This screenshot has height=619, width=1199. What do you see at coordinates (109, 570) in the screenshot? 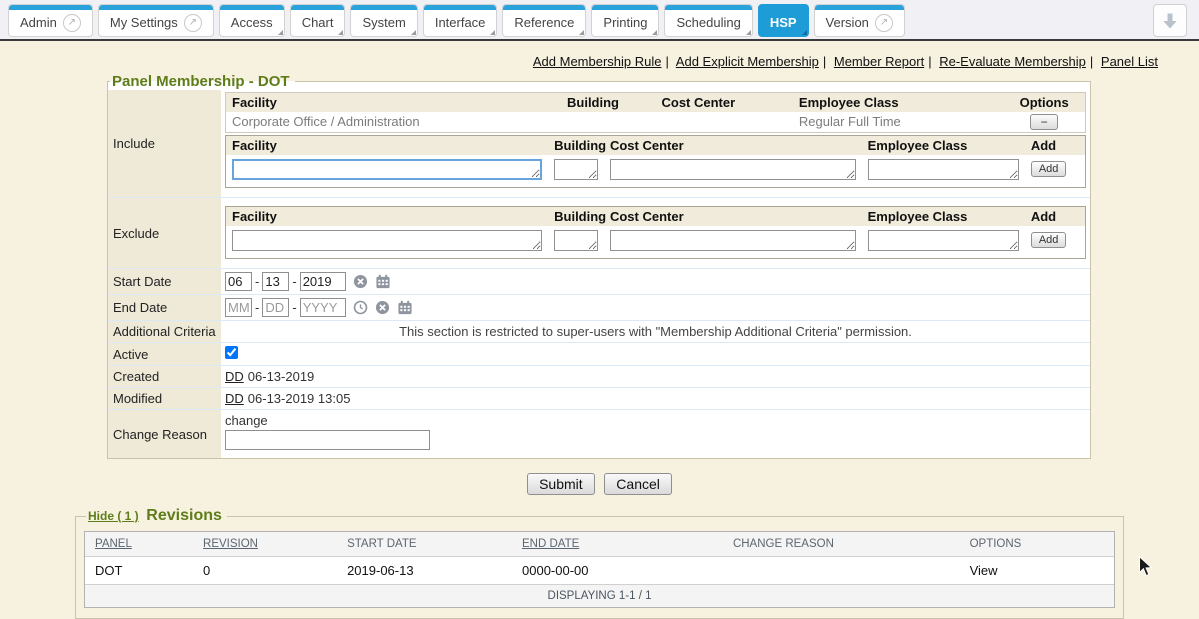
I see `revision-panel: DOT` at bounding box center [109, 570].